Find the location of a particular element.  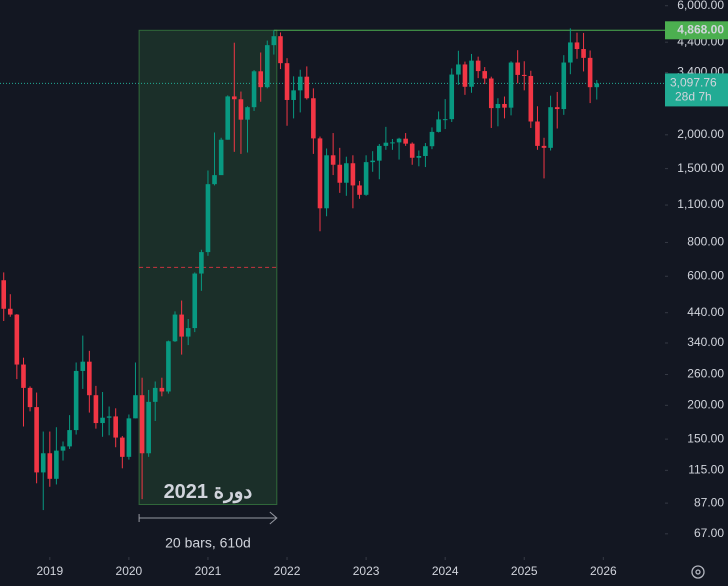

range-measure: 20 bars, 610d is located at coordinates (208, 543).